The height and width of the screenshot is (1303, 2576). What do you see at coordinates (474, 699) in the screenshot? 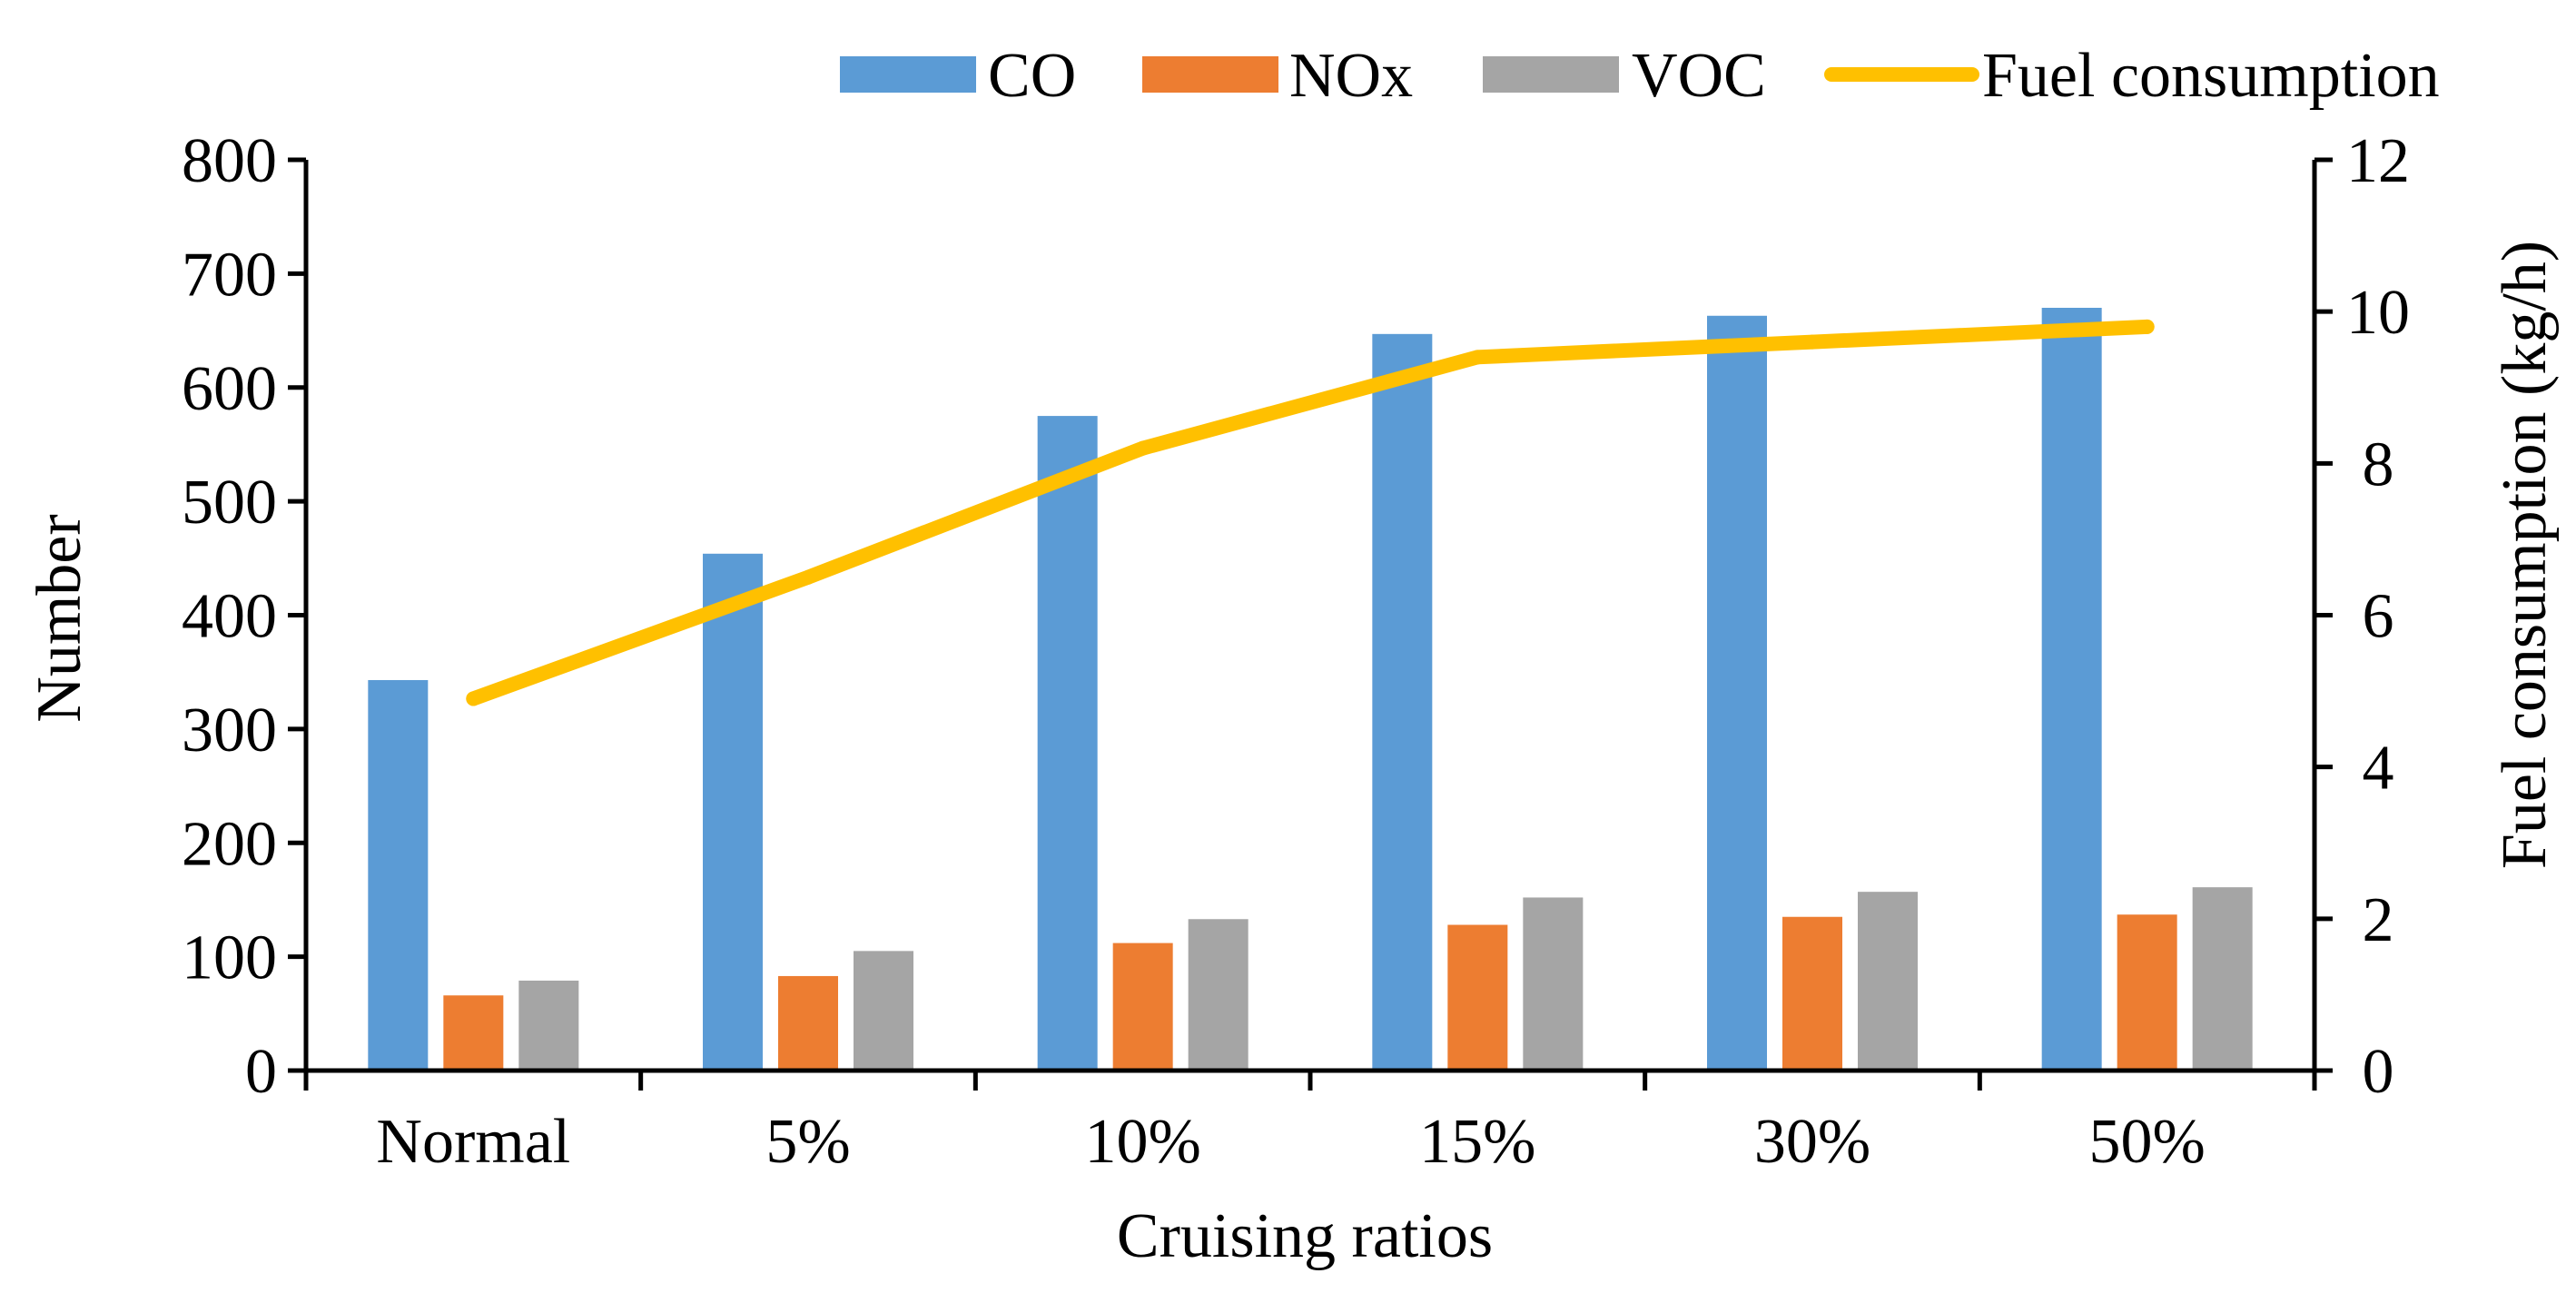
I see `point-fuel-consumption-normal` at bounding box center [474, 699].